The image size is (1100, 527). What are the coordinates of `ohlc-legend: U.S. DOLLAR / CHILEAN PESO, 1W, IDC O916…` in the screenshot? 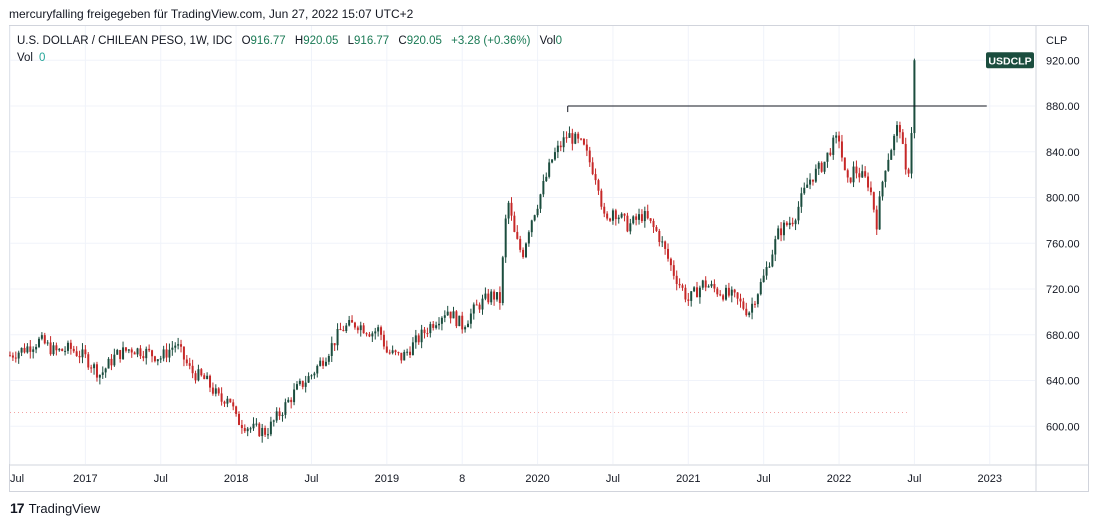 It's located at (289, 41).